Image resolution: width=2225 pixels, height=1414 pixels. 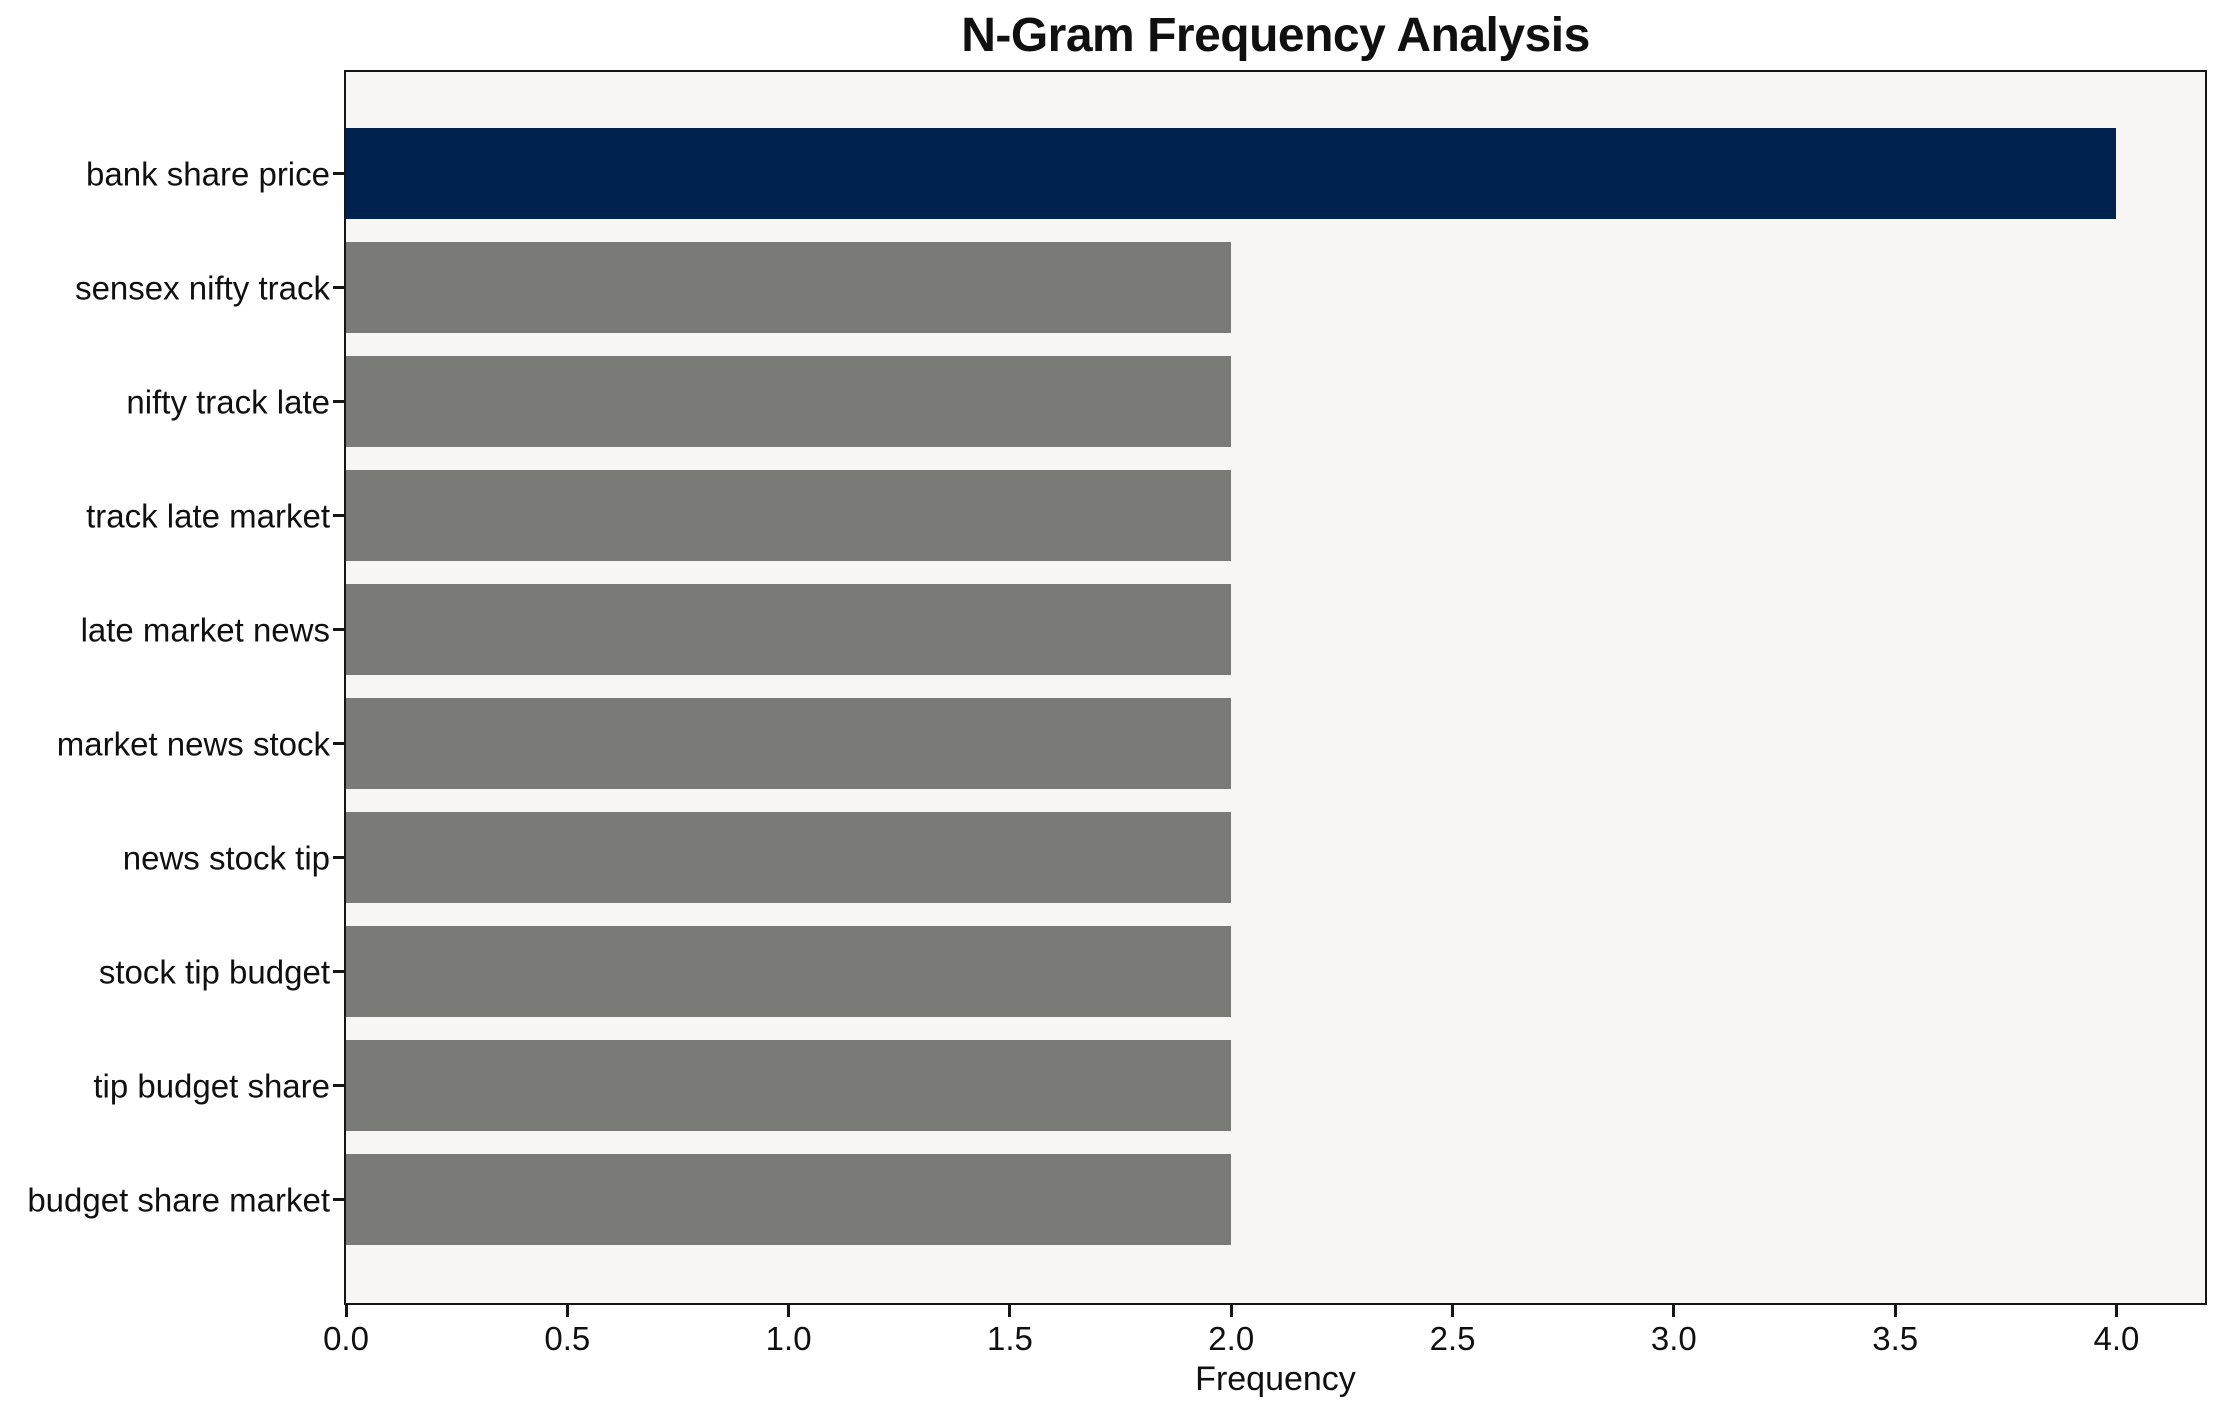 I want to click on bar-tip-budget-share, so click(x=788, y=1085).